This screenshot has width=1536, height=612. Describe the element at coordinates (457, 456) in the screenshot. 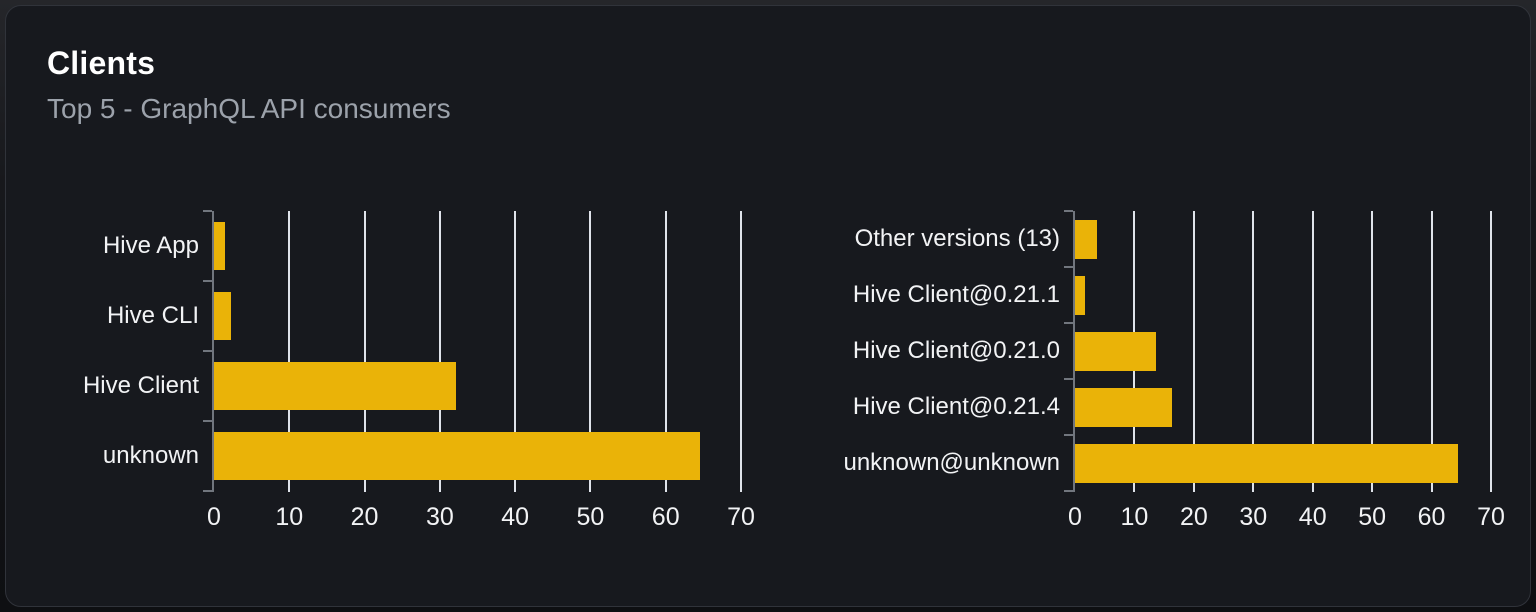

I see `bar-unknown` at that location.